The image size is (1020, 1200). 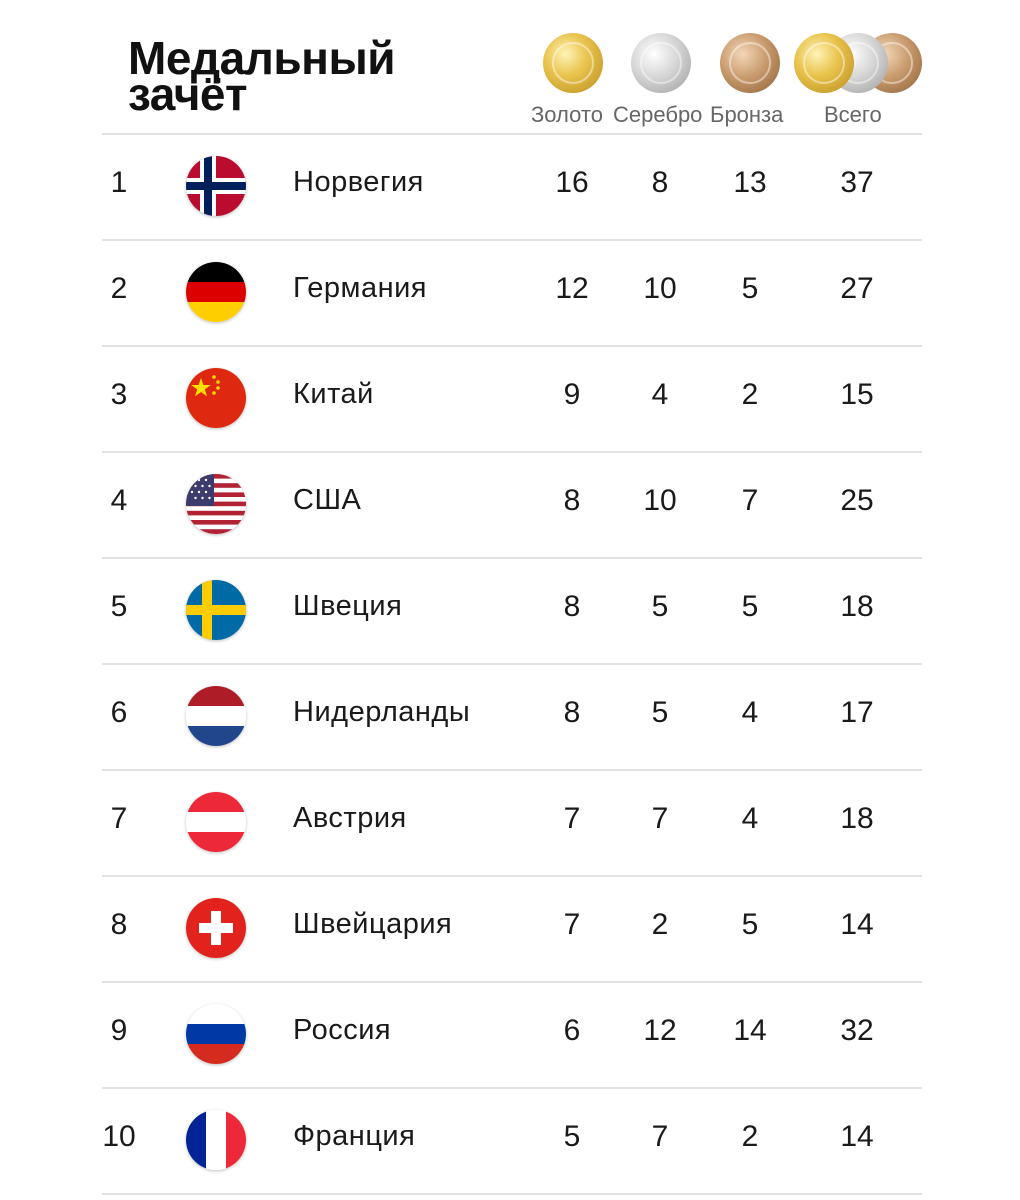 I want to click on usa-flag-icon, so click(x=216, y=504).